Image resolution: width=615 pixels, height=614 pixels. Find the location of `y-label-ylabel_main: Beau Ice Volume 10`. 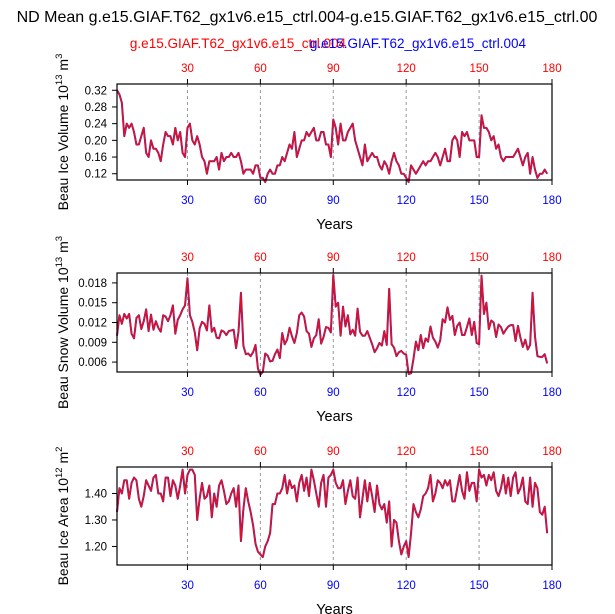

y-label-ylabel_main: Beau Ice Volume 10 is located at coordinates (63, 148).